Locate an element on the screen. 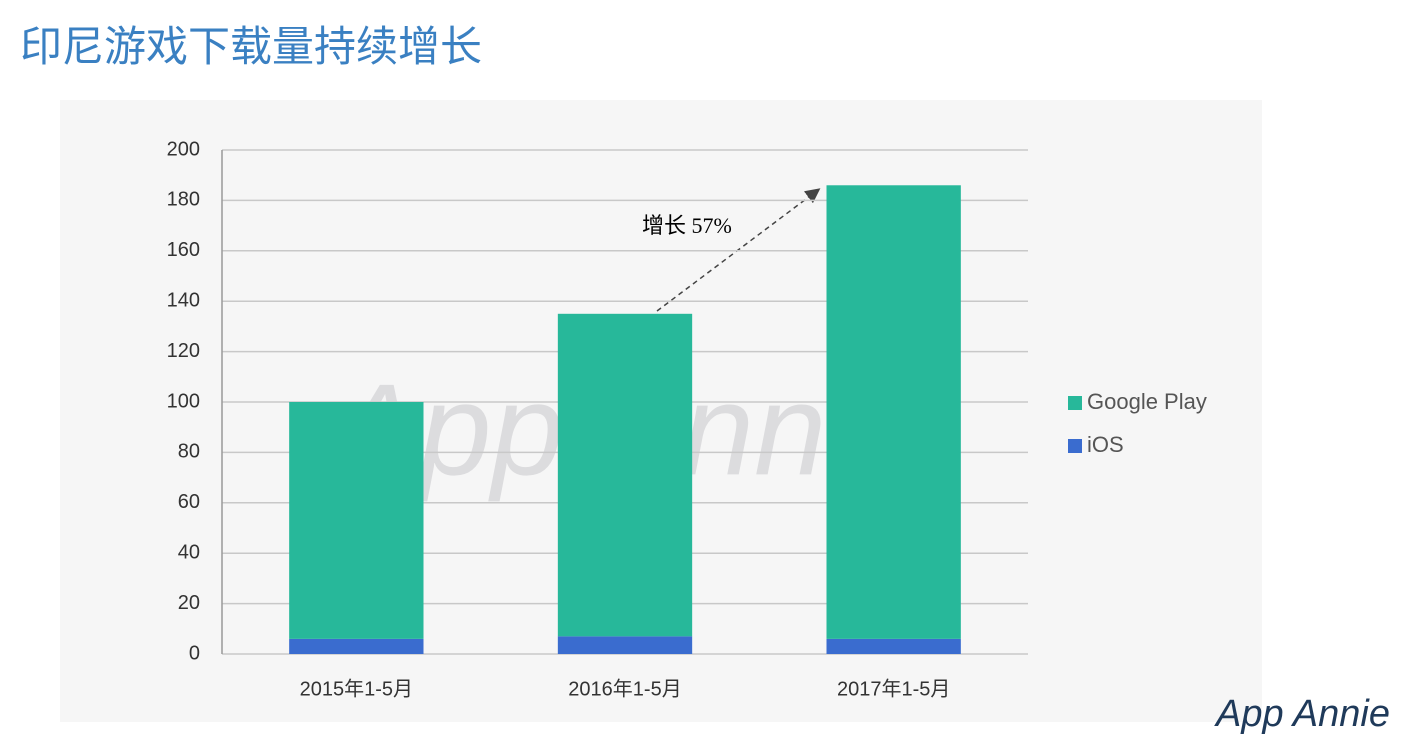 Image resolution: width=1421 pixels, height=755 pixels. y-tick-label: 140 is located at coordinates (183, 300).